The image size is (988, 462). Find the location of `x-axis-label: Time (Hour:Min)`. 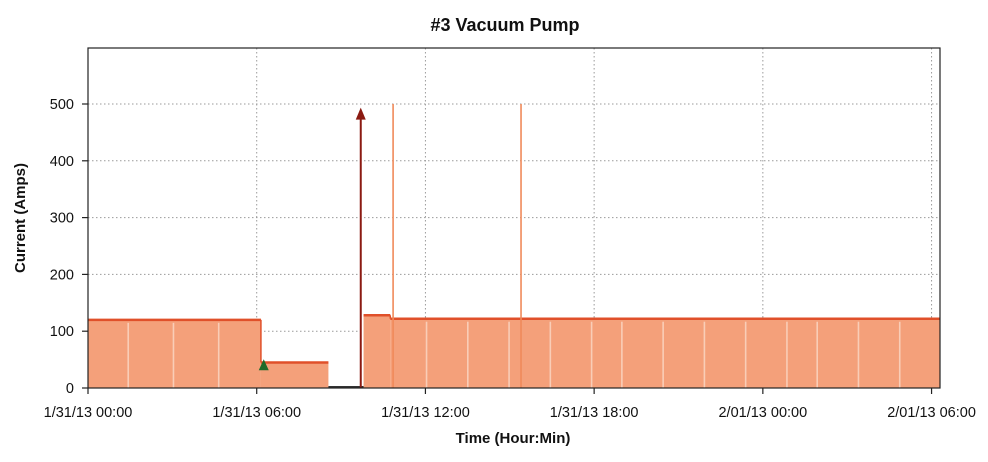

x-axis-label: Time (Hour:Min) is located at coordinates (513, 438).